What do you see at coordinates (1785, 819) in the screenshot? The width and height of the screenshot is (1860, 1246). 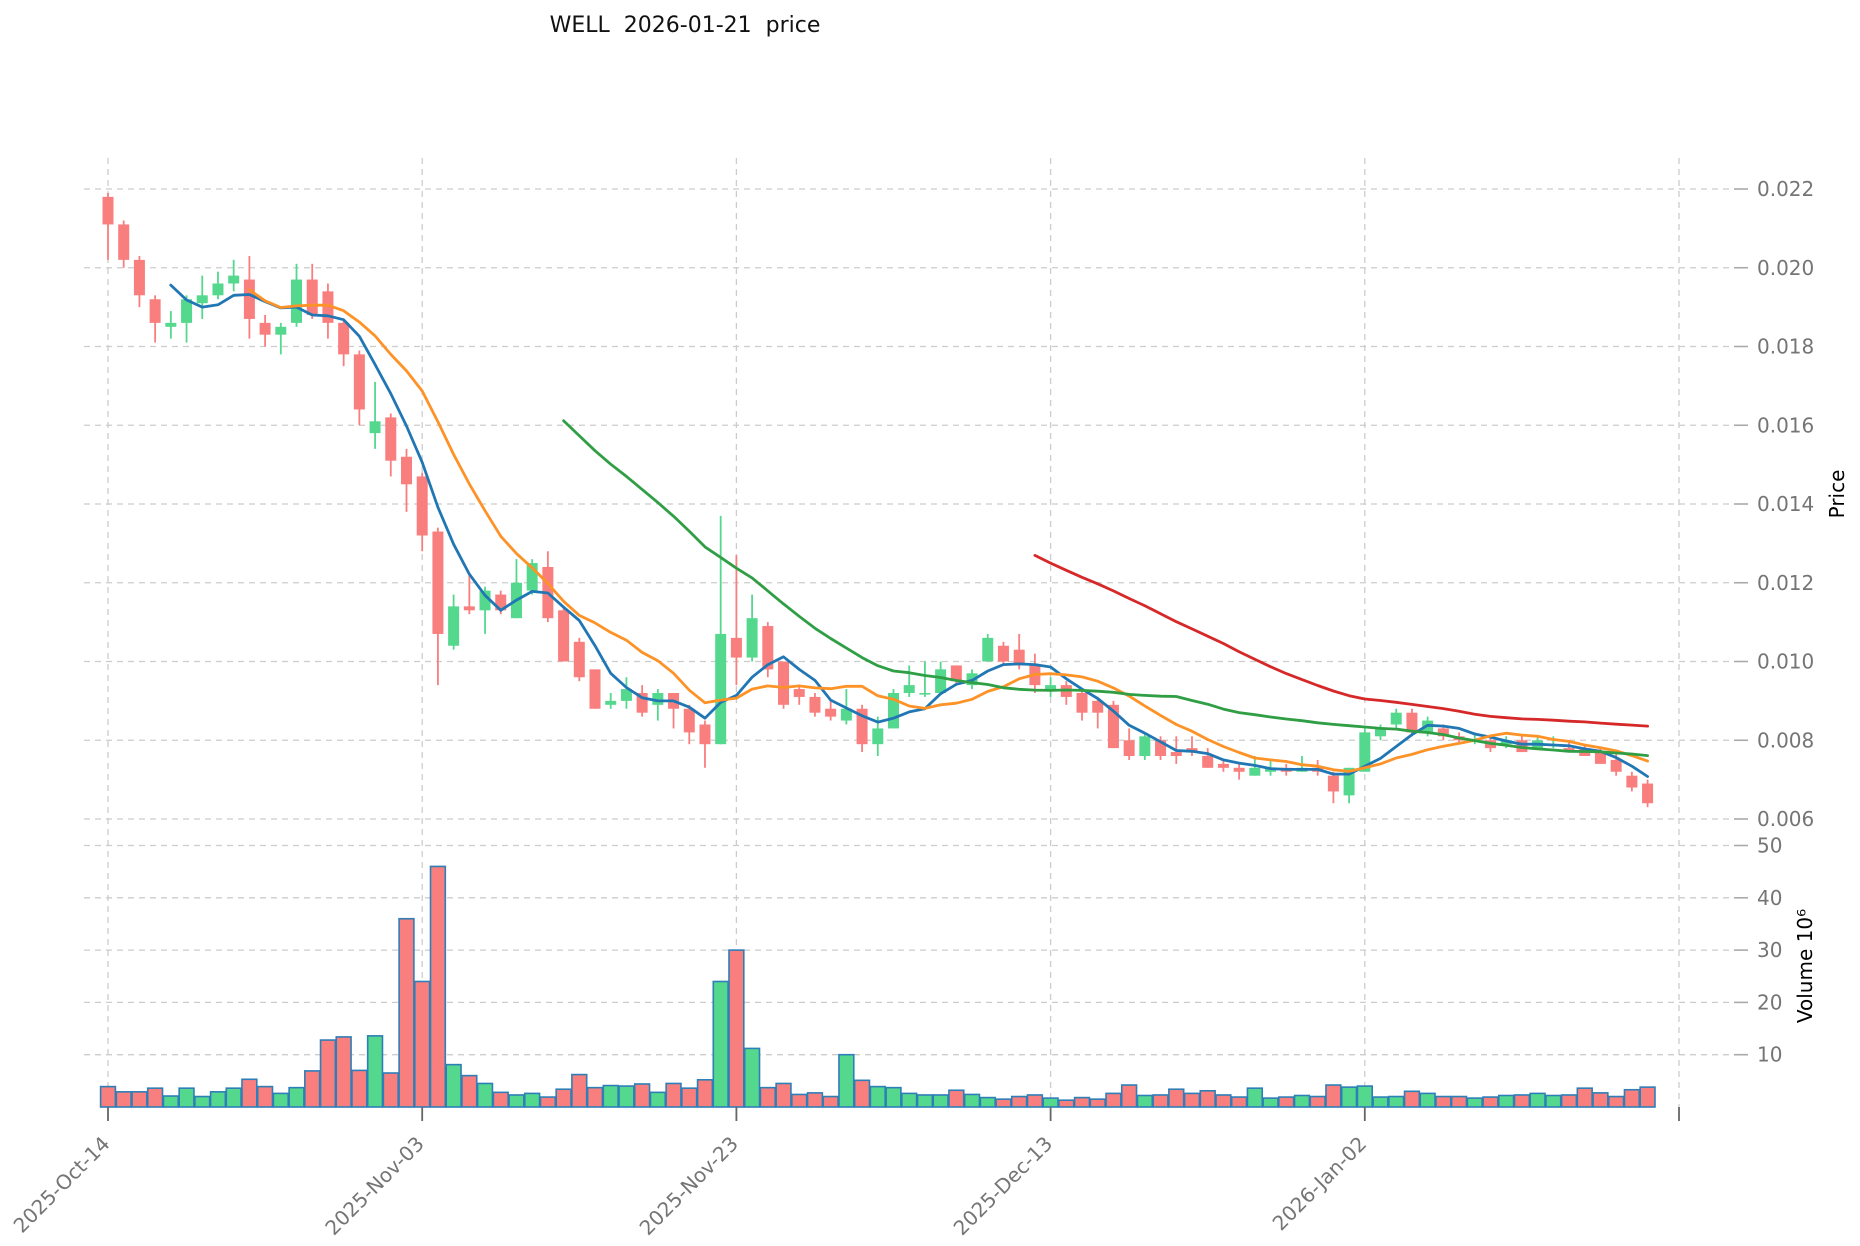 I see `y-tick-label: 0.006` at bounding box center [1785, 819].